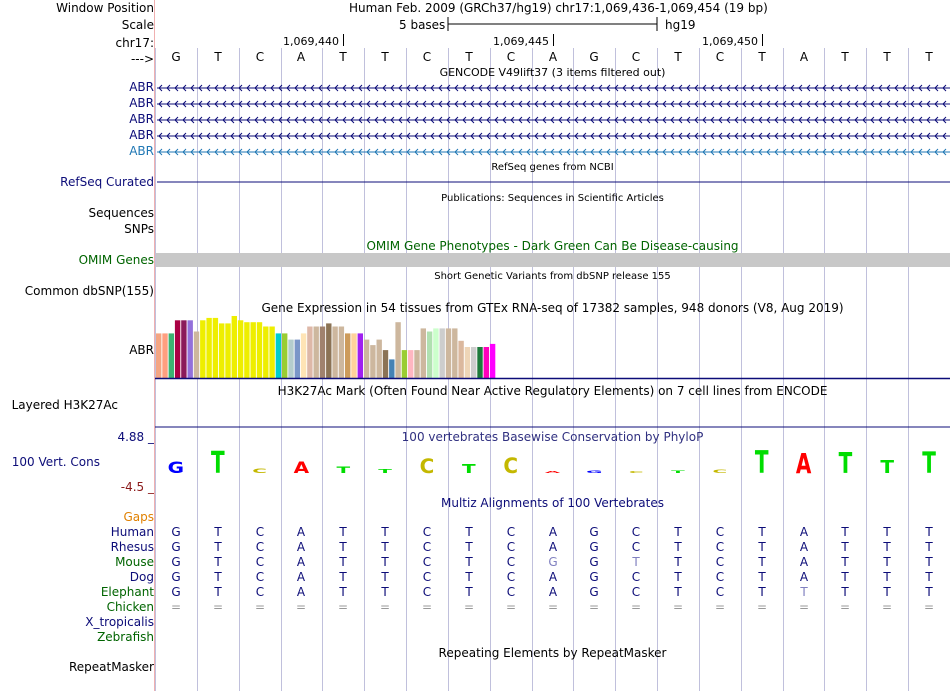 The image size is (950, 691). I want to click on snps-track-label: SNPs, so click(139, 229).